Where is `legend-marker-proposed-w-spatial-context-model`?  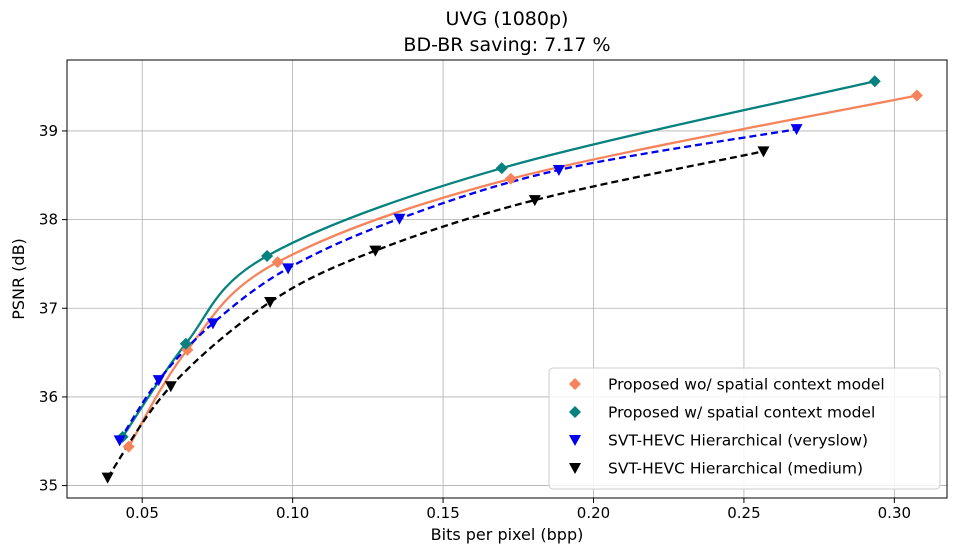 legend-marker-proposed-w-spatial-context-model is located at coordinates (575, 412).